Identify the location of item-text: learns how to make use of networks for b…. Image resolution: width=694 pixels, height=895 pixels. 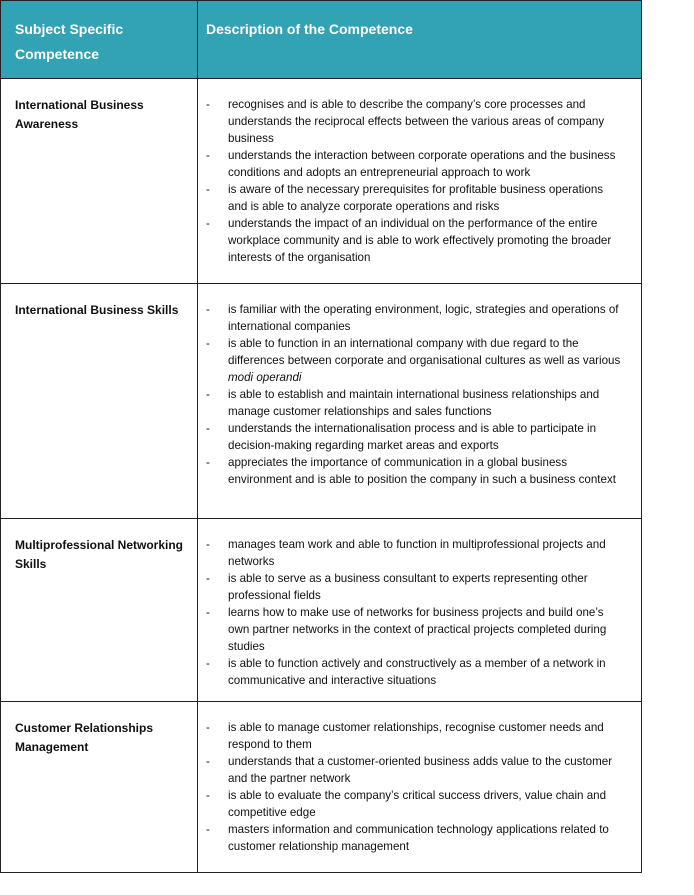
(417, 629).